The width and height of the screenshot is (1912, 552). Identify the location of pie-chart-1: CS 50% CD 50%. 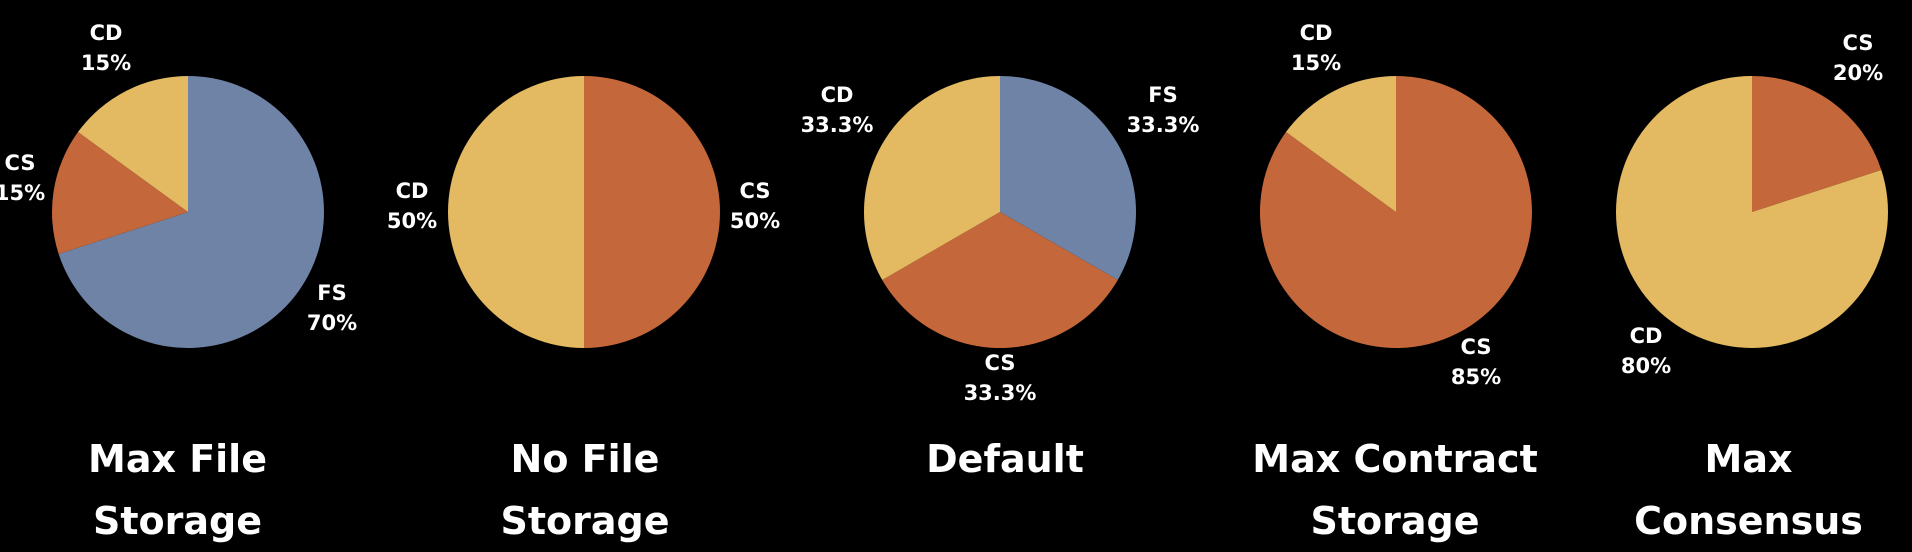
(583, 212).